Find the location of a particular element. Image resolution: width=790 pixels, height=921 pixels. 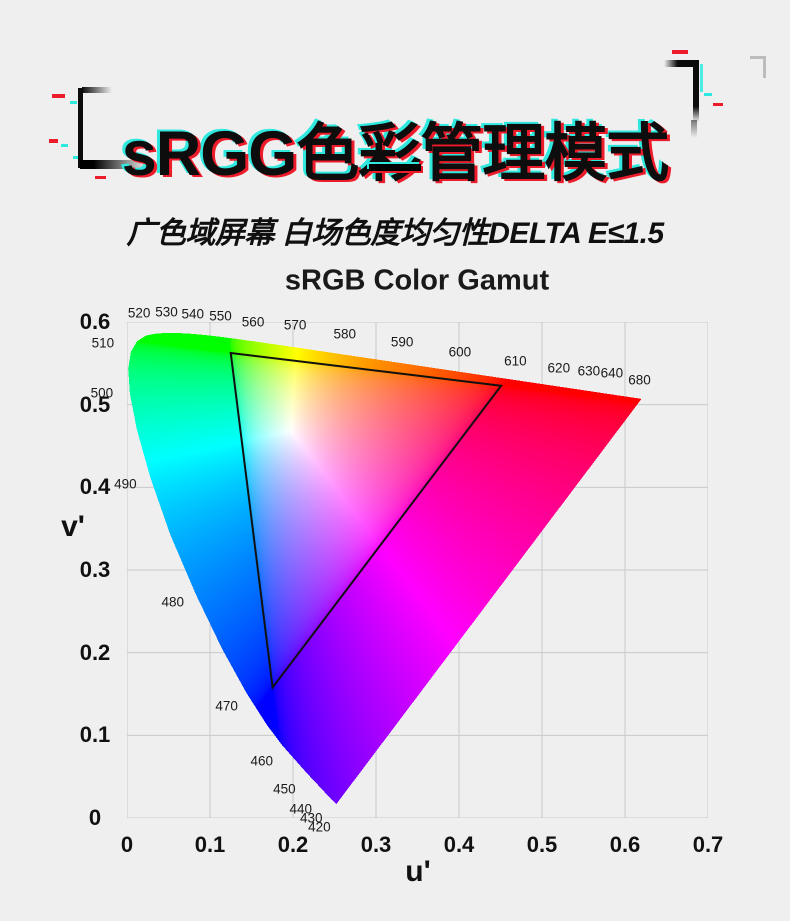

y-tick-label: 0.2 is located at coordinates (95, 652).